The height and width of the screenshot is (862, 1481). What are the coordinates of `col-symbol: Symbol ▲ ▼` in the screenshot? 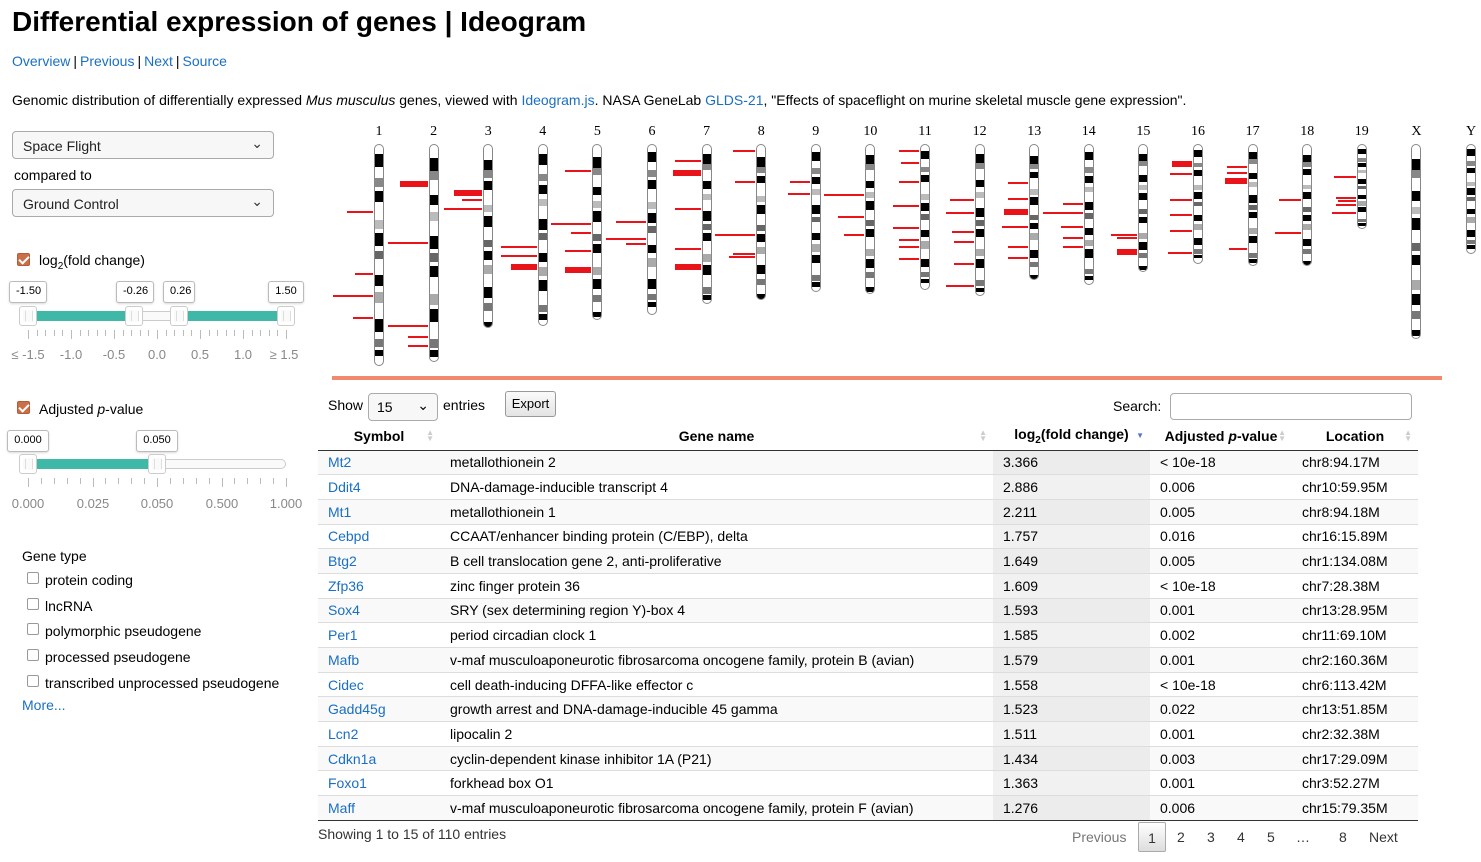 It's located at (379, 437).